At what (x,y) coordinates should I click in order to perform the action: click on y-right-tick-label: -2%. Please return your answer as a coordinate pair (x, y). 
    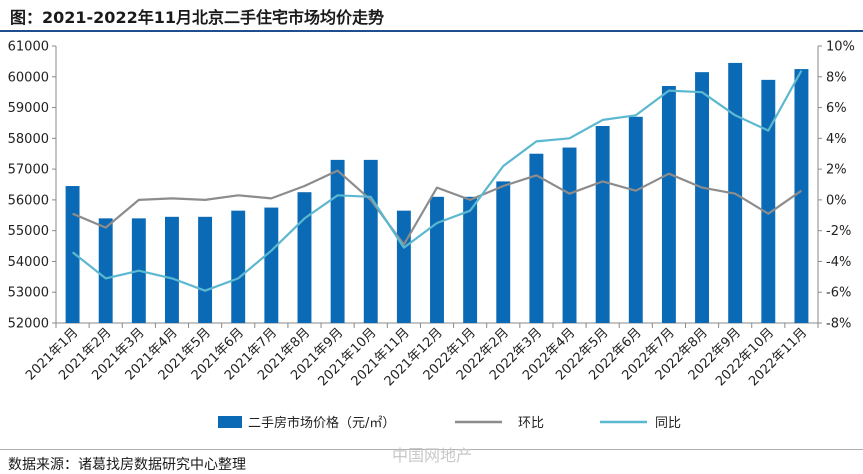
    Looking at the image, I should click on (838, 231).